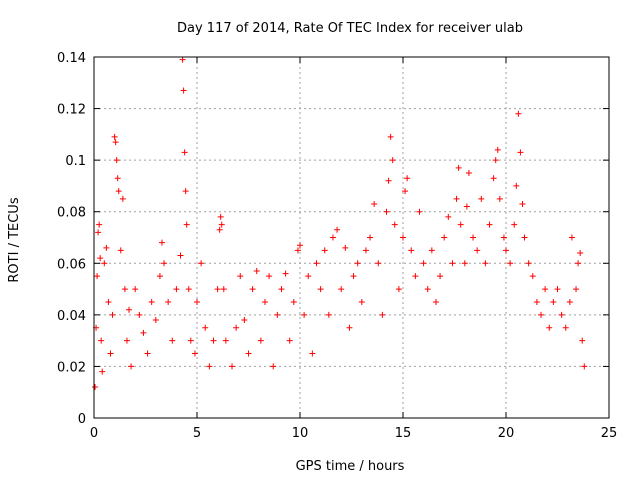 The height and width of the screenshot is (480, 640). Describe the element at coordinates (71, 213) in the screenshot. I see `y-tick-label: 0.08` at that location.